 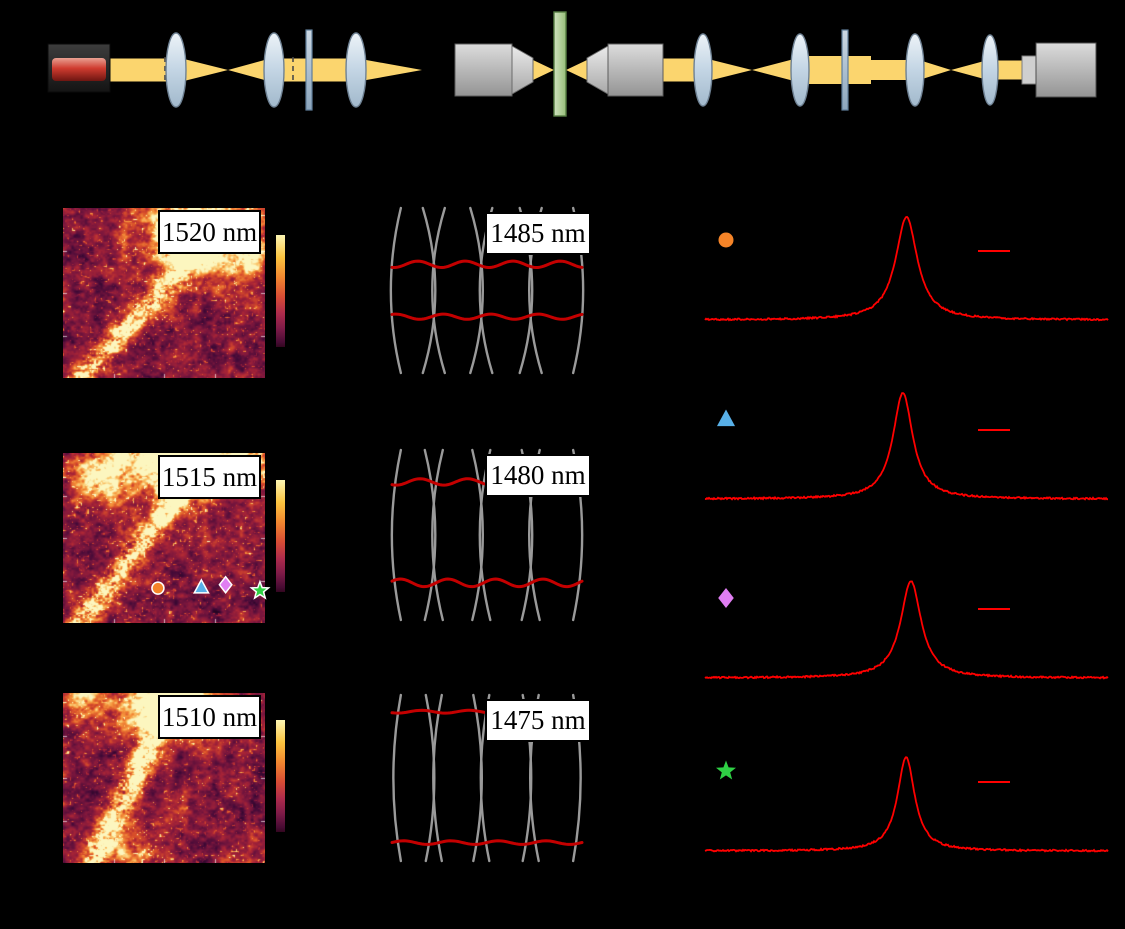 I want to click on wavelength-label-1520: 1520 nm, so click(x=209, y=232).